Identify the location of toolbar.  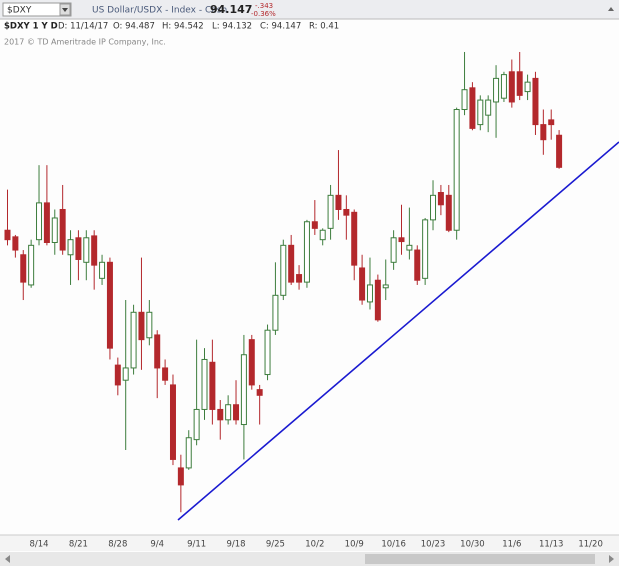
(309, 9).